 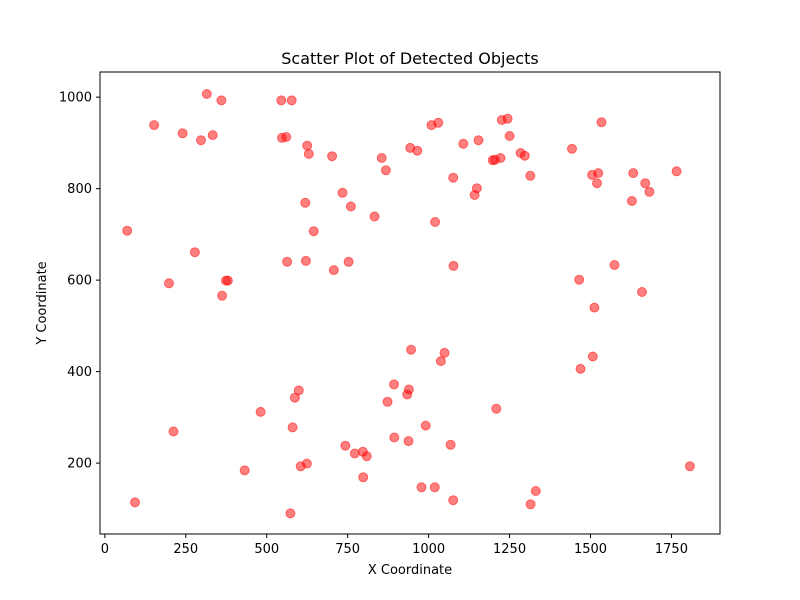 What do you see at coordinates (409, 58) in the screenshot?
I see `chart-title: Scatter Plot of Detected Objects` at bounding box center [409, 58].